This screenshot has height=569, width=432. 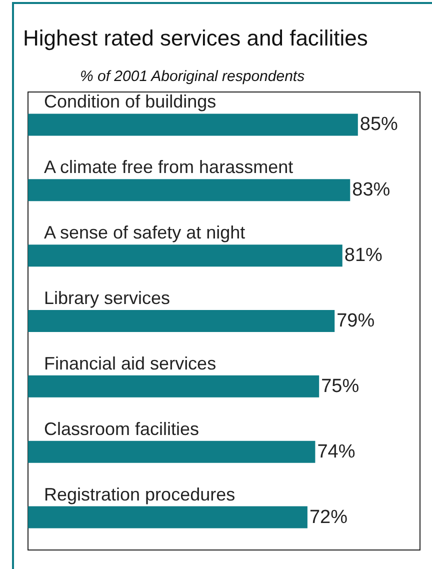 What do you see at coordinates (193, 76) in the screenshot?
I see `chart-subtitle: % of 2001 Aboriginal respondents` at bounding box center [193, 76].